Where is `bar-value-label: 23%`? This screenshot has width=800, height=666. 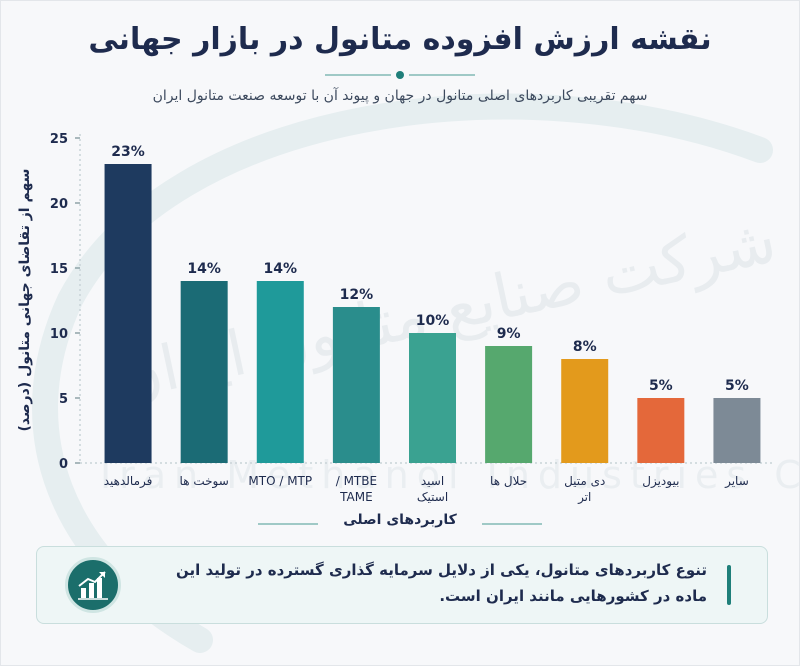 bar-value-label: 23% is located at coordinates (128, 152).